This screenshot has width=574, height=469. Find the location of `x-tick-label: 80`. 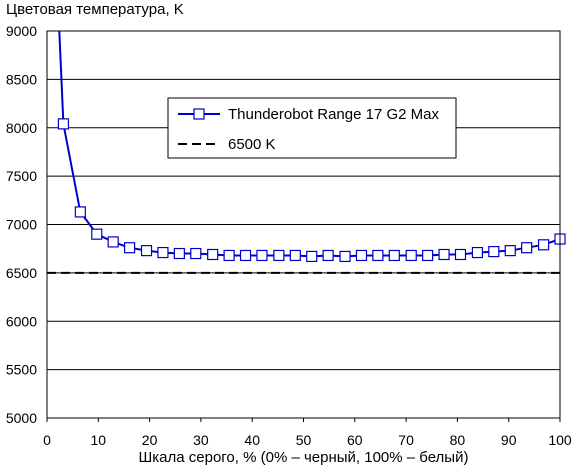

x-tick-label: 80 is located at coordinates (458, 440).